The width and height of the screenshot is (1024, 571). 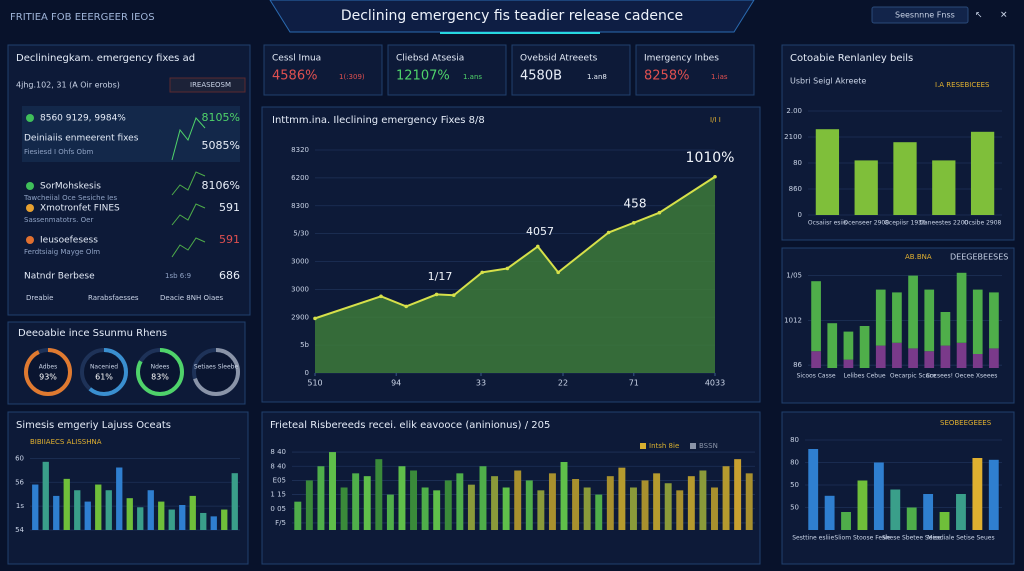 I want to click on y-tick-label: 1012, so click(x=793, y=320).